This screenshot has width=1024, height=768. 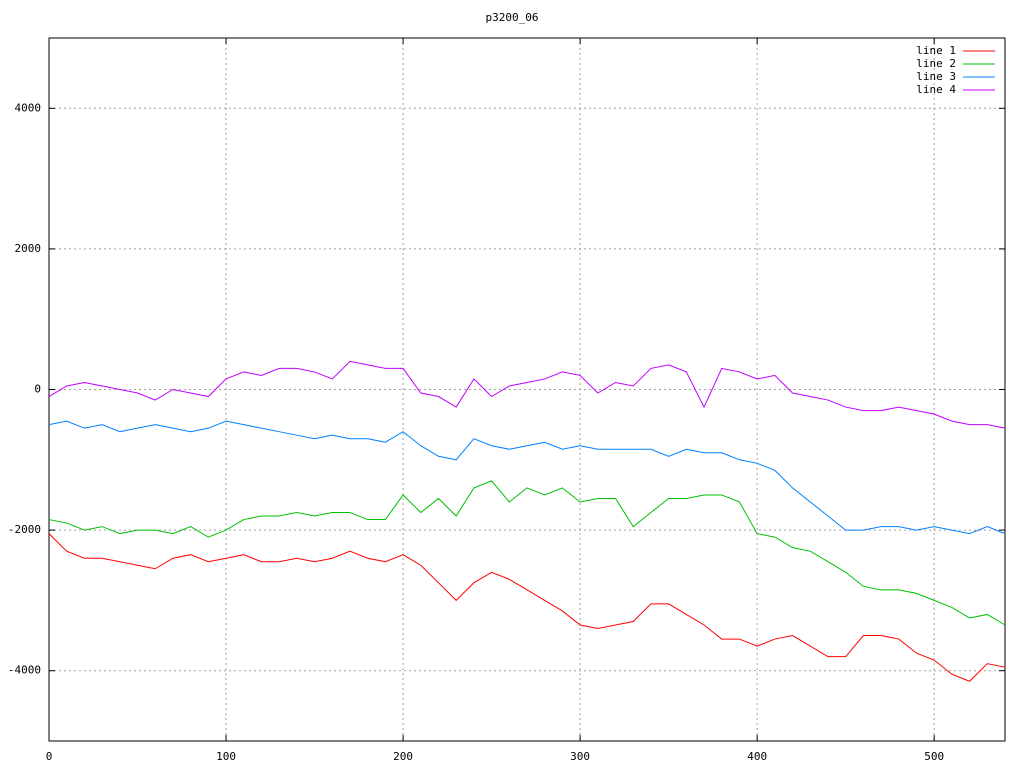 What do you see at coordinates (580, 756) in the screenshot?
I see `x-tick-label: 300` at bounding box center [580, 756].